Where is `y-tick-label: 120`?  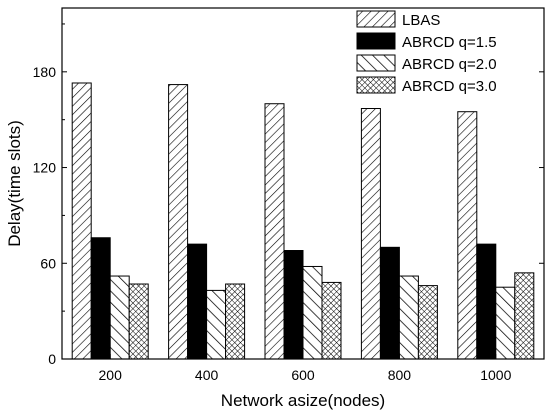 y-tick-label: 120 is located at coordinates (45, 168).